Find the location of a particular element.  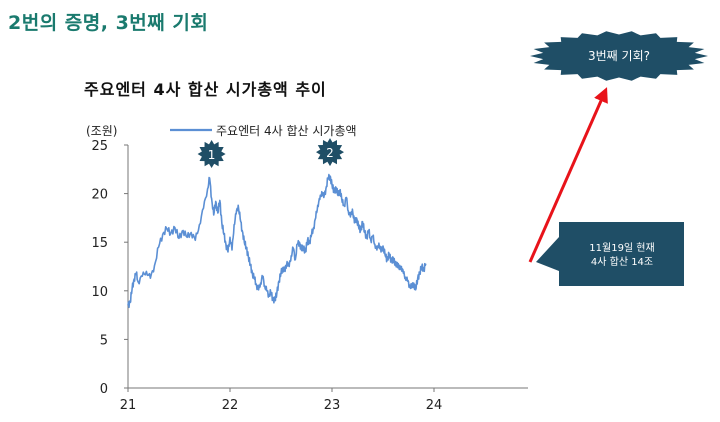

chart-title: 주요엔터 4사 합산 시가총액 추이 is located at coordinates (205, 89).